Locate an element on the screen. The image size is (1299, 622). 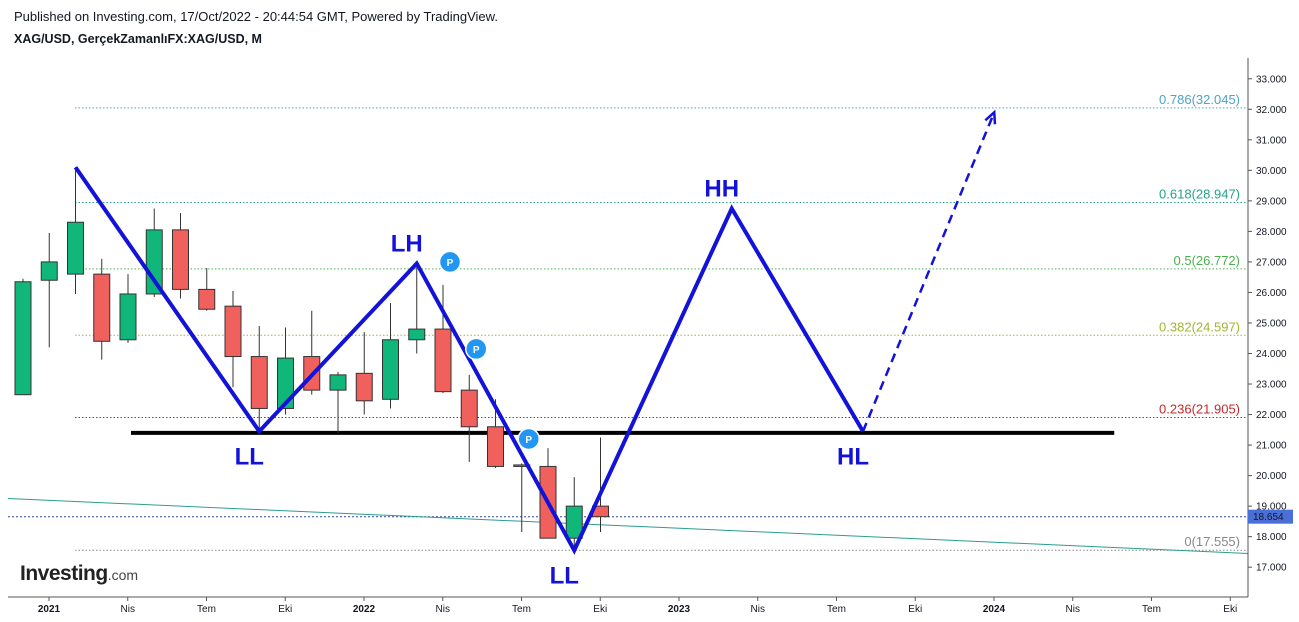
fib-label-0.786: 0.786(32.045) is located at coordinates (1199, 99).